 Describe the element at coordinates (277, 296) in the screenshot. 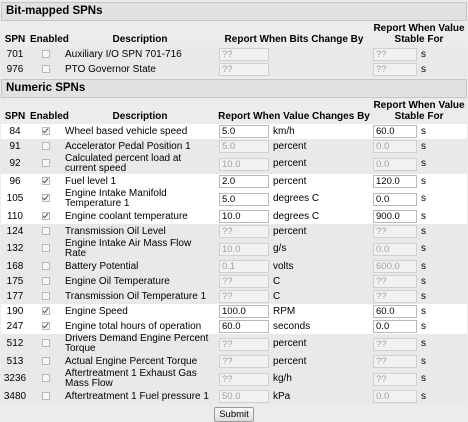

I see `unit: C` at that location.